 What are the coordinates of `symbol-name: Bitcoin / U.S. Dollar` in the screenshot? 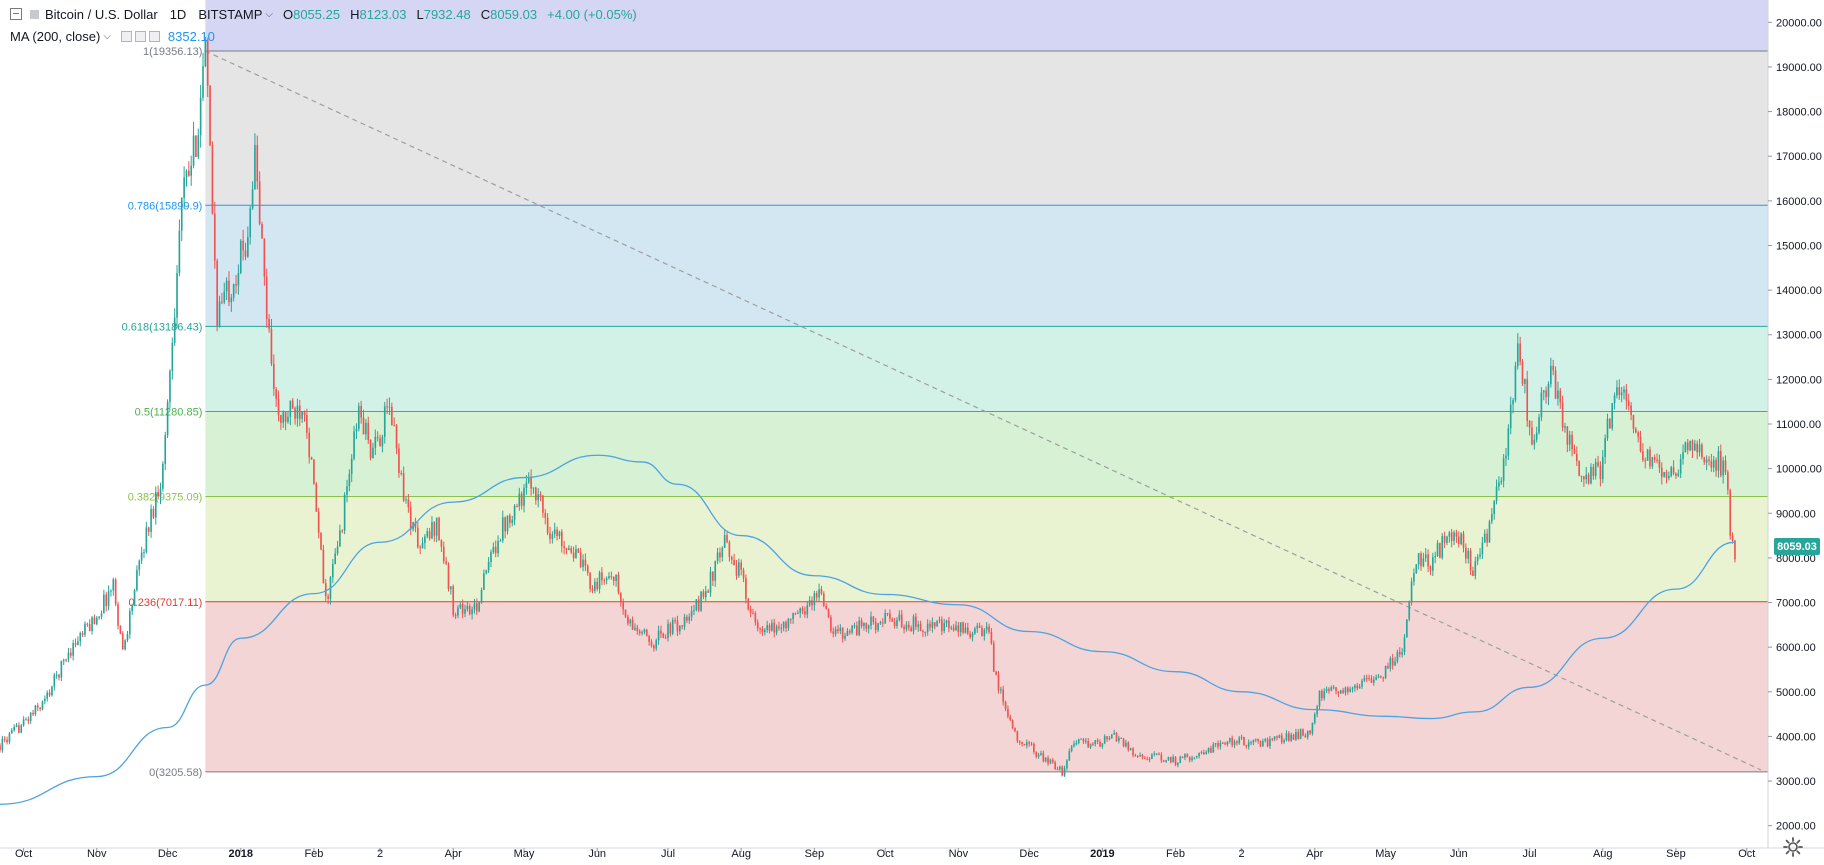 It's located at (101, 14).